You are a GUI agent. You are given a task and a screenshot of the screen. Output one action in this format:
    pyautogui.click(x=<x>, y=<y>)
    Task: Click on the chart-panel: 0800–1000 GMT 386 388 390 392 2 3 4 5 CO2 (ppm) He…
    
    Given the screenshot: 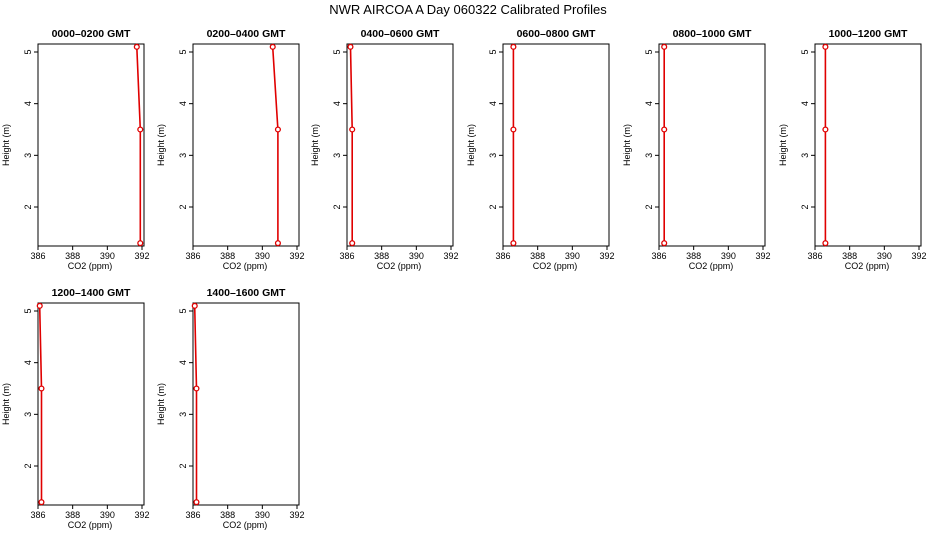 What is the action you would take?
    pyautogui.click(x=696, y=149)
    